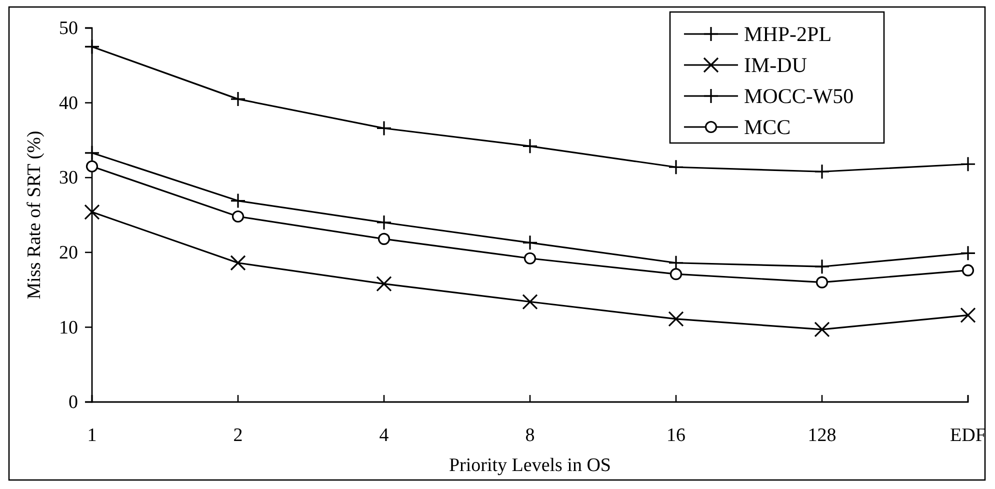 This screenshot has width=995, height=489. Describe the element at coordinates (238, 435) in the screenshot. I see `x-tick-label: 2` at that location.